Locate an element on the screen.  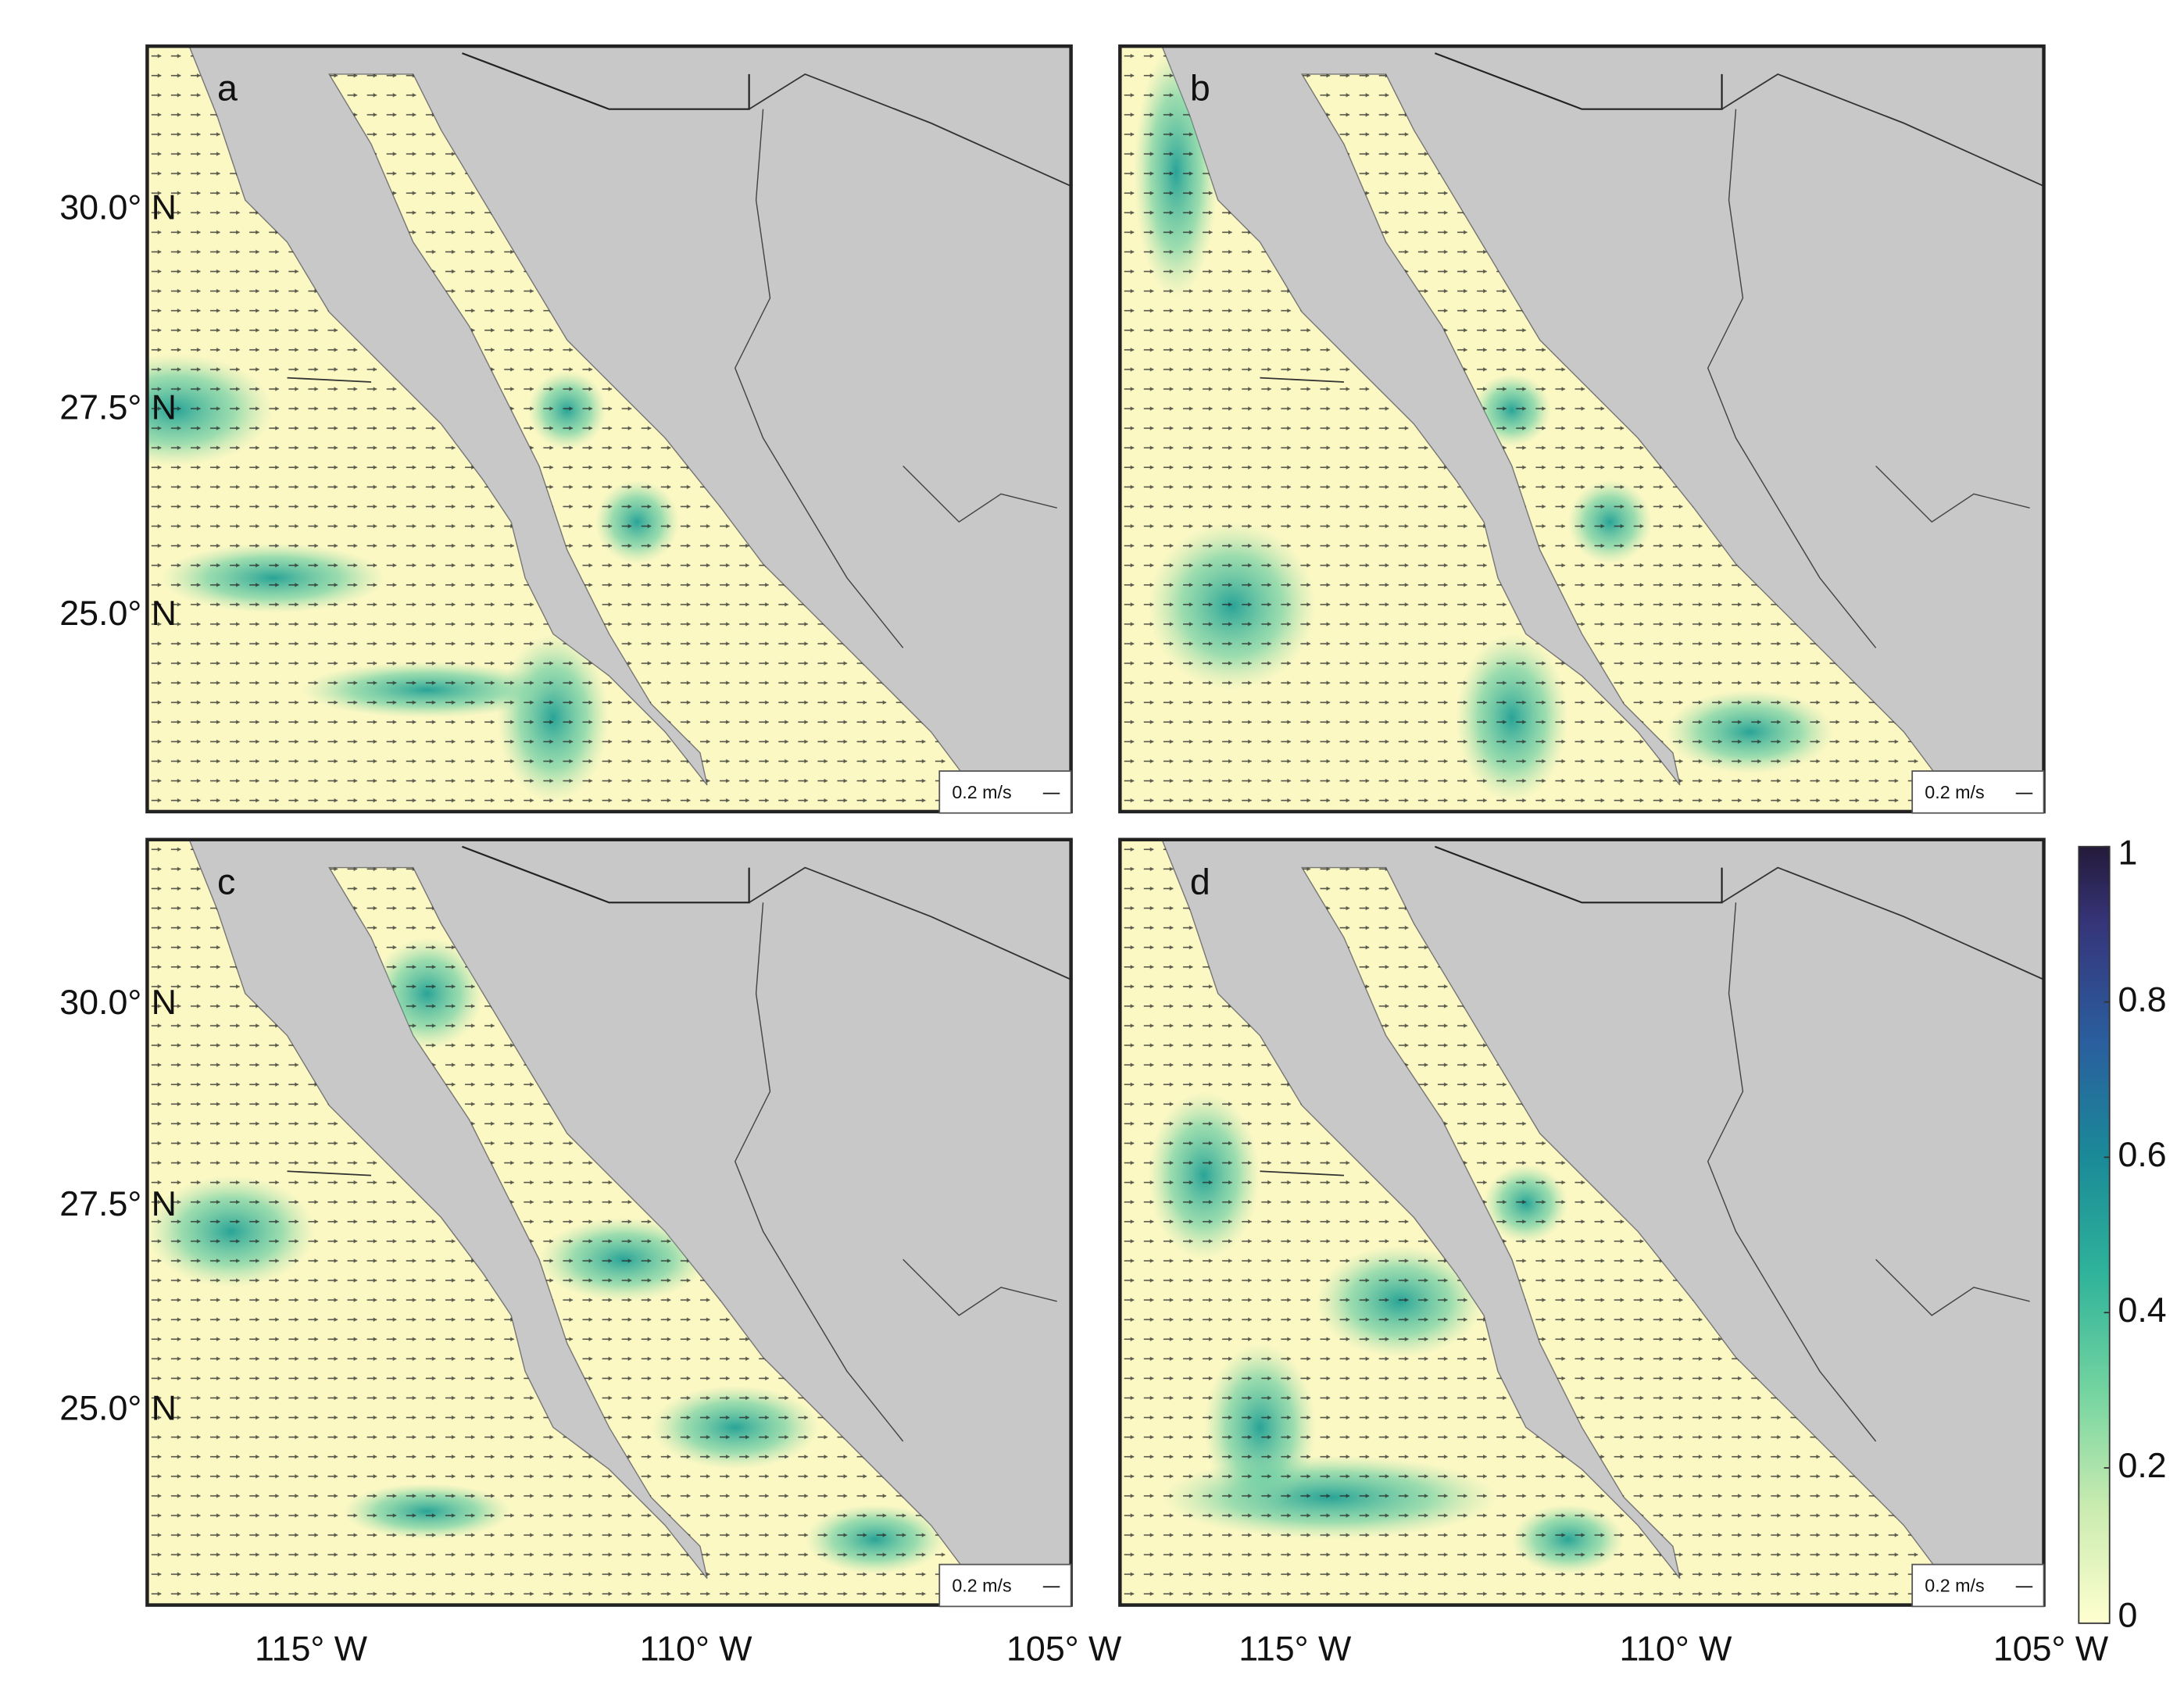
colorbar-tick-label: 0.2 is located at coordinates (2142, 1466).